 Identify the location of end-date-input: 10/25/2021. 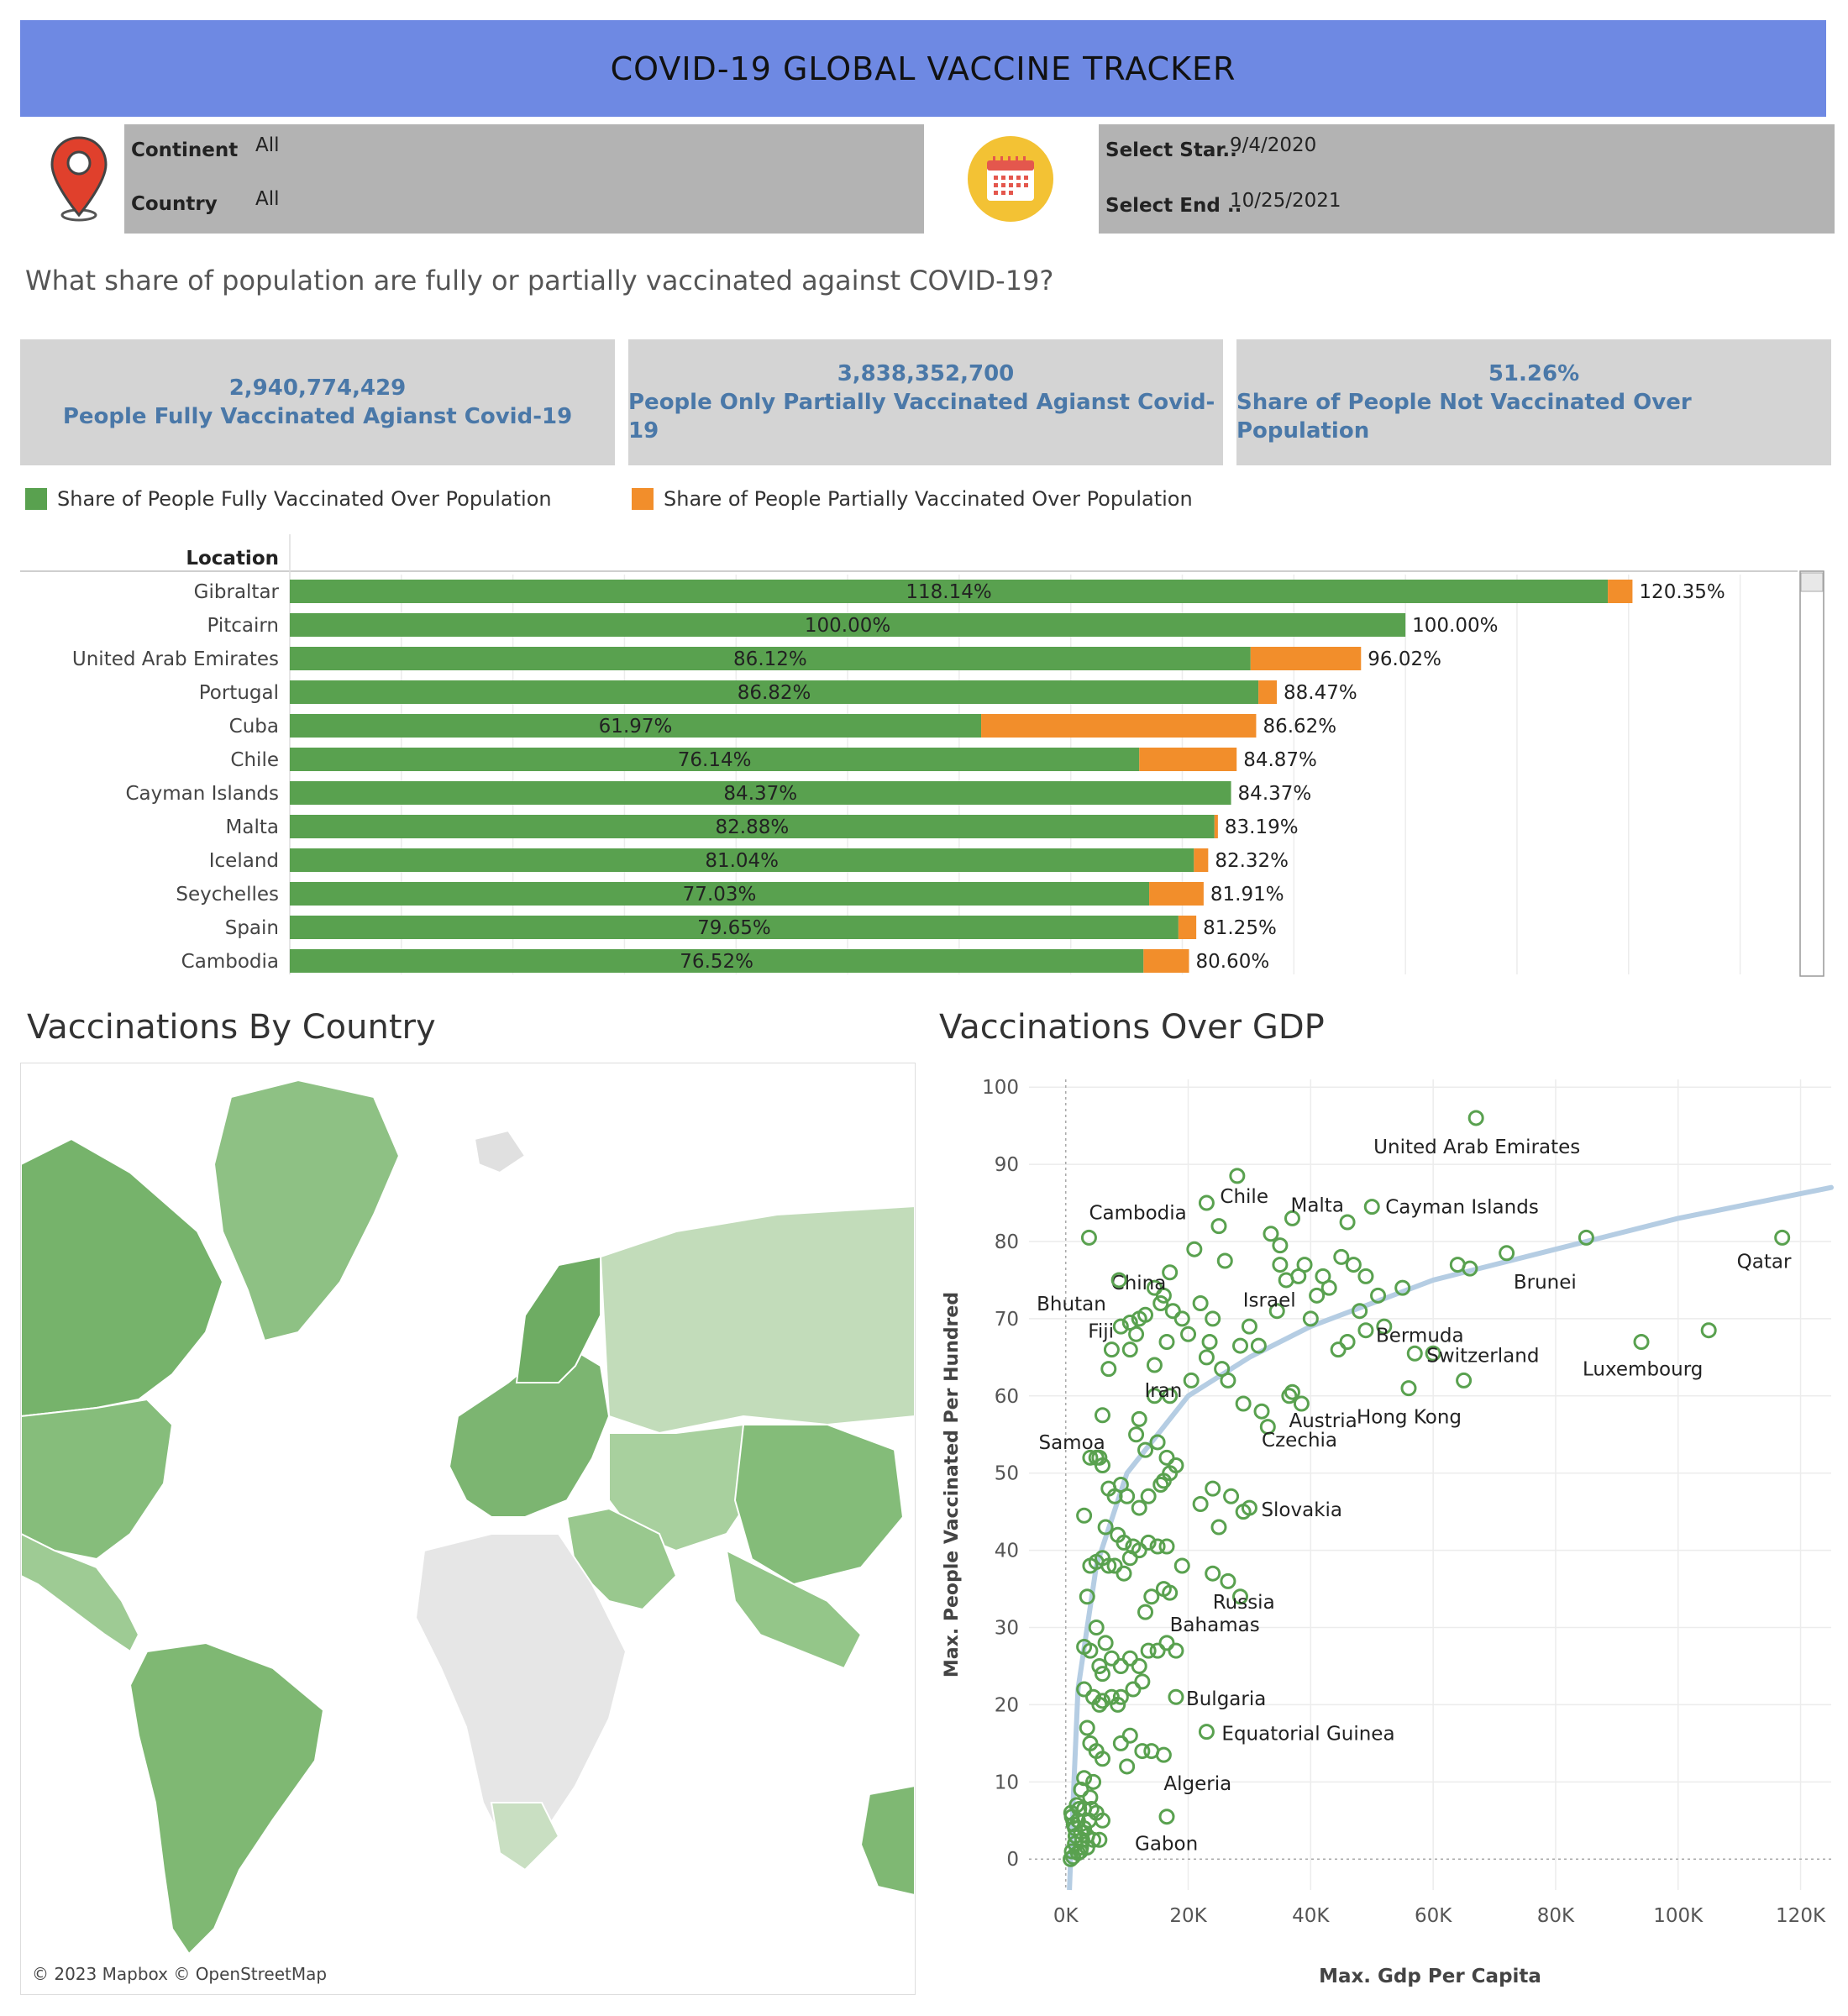
(1285, 201).